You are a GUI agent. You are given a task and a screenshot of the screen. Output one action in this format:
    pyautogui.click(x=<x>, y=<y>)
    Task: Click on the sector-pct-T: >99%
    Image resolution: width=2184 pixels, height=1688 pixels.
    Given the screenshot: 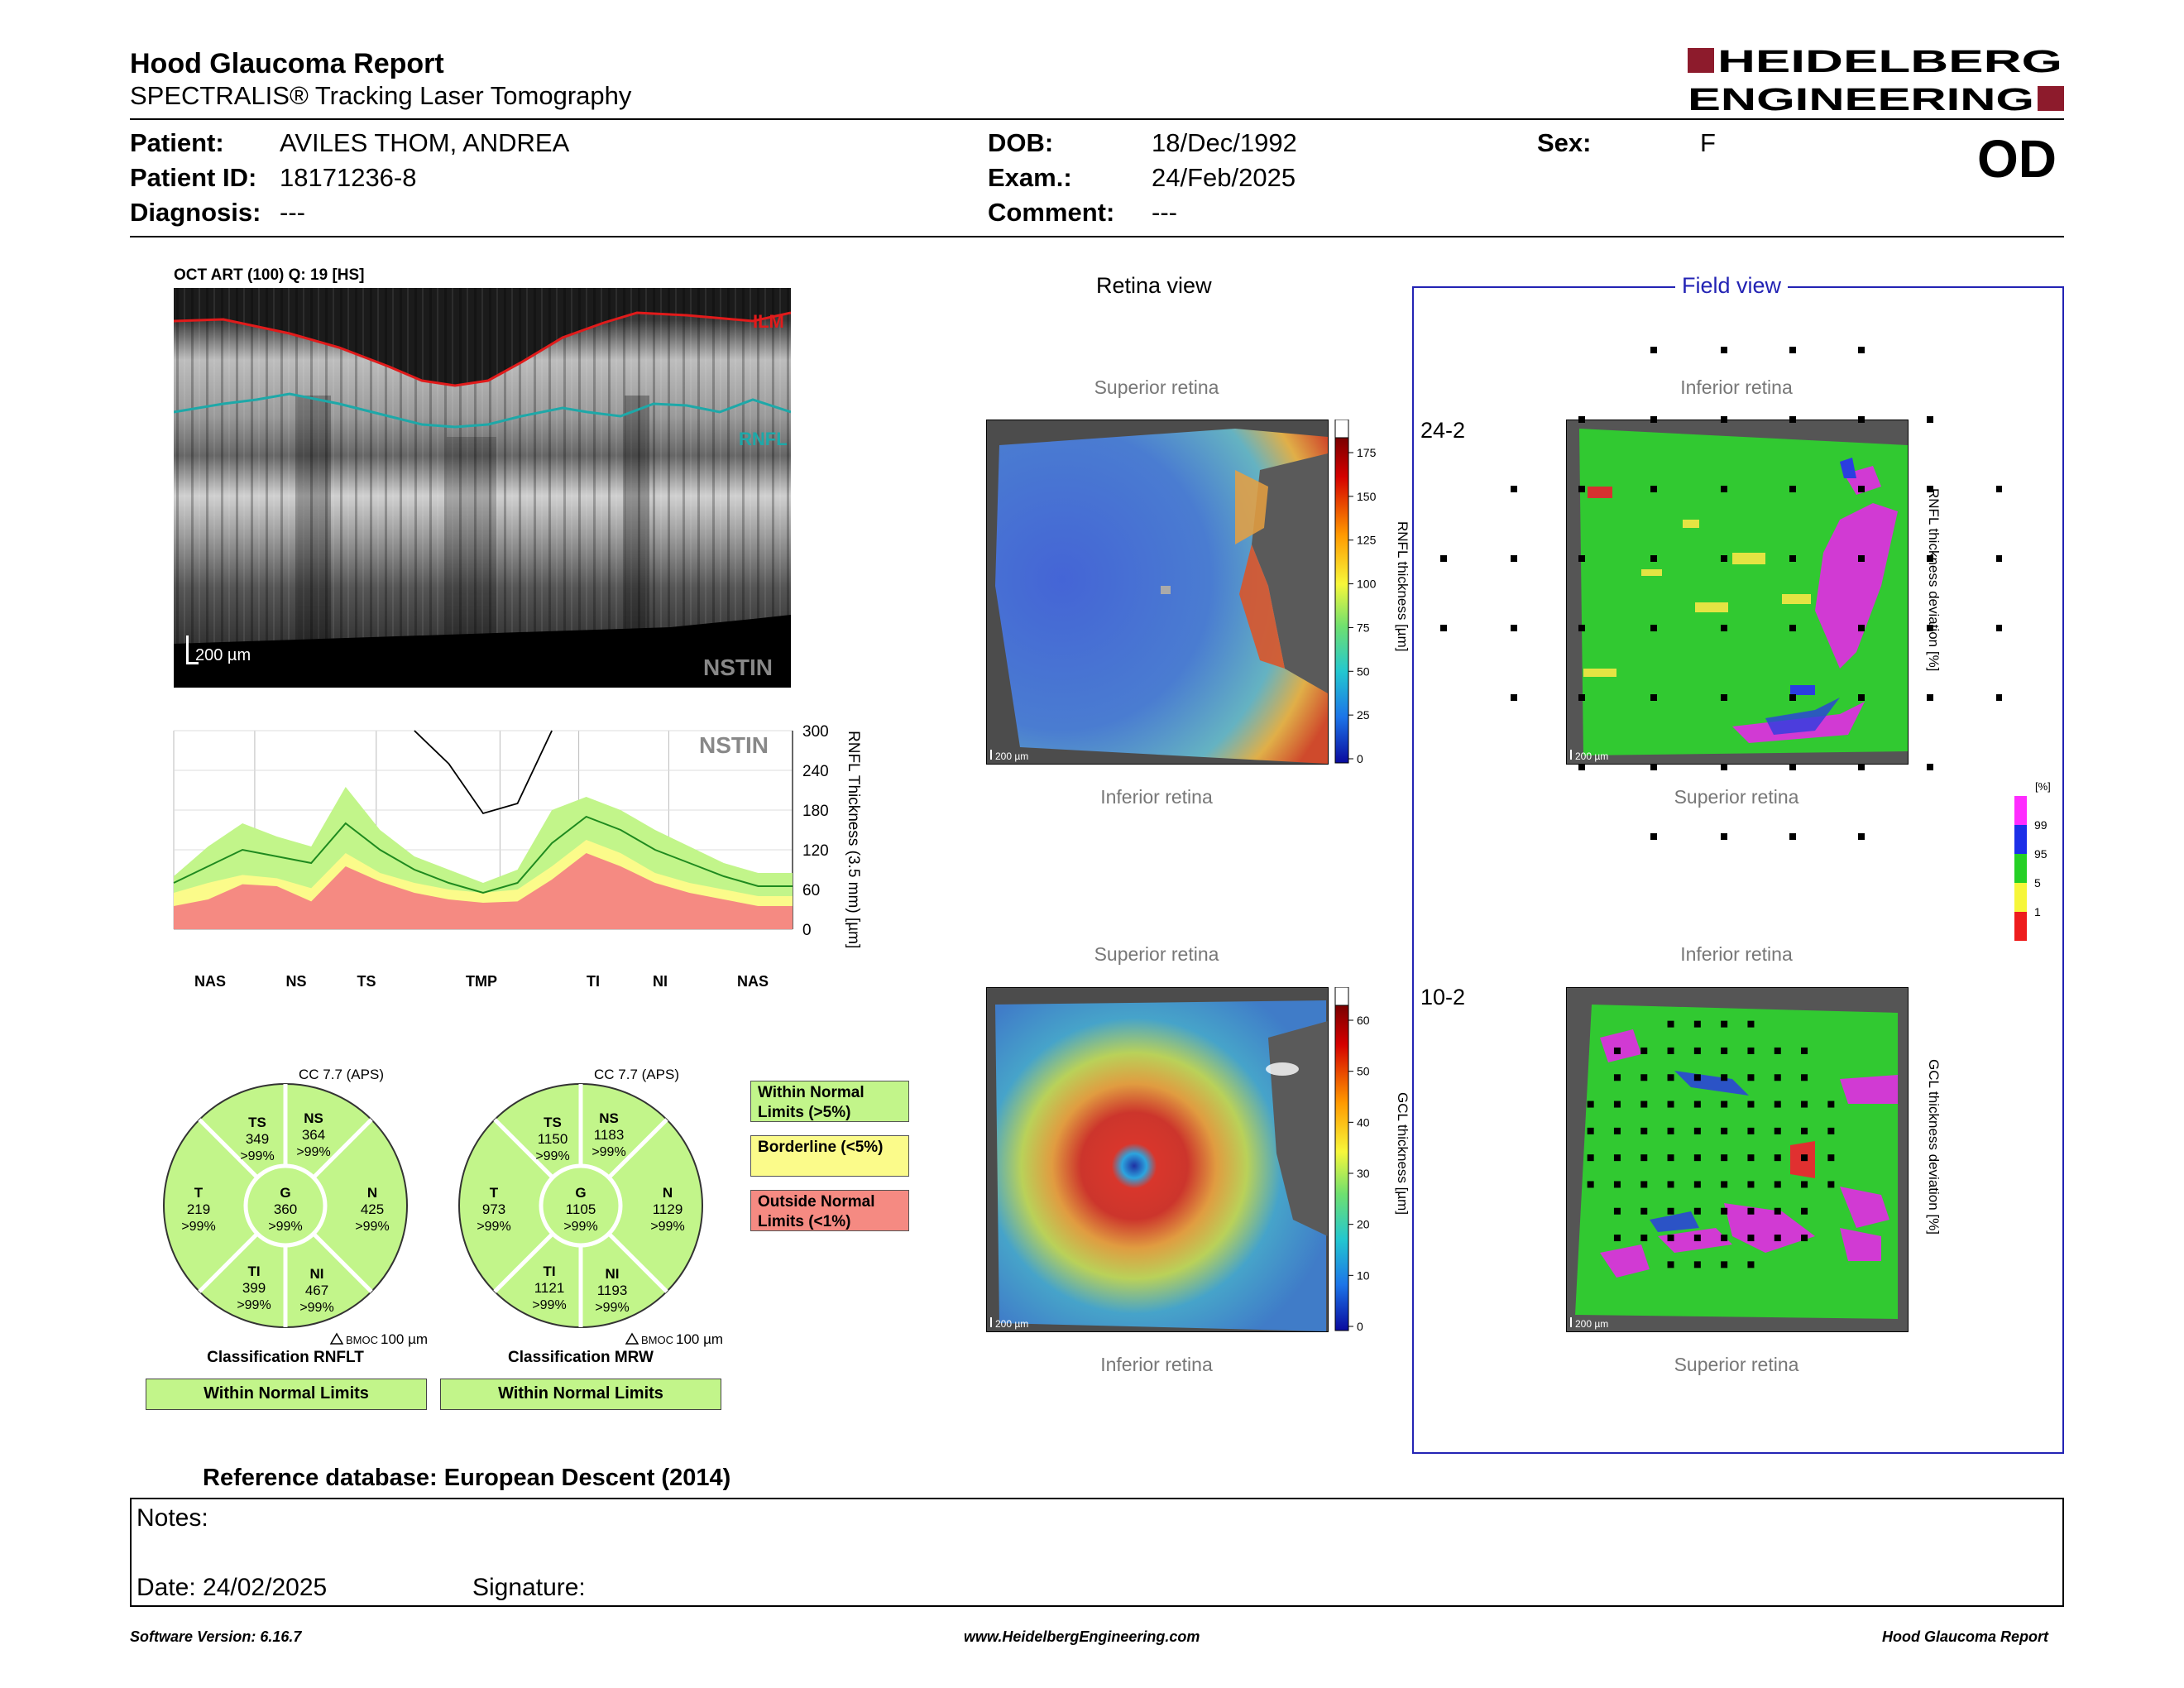 What is the action you would take?
    pyautogui.click(x=493, y=1227)
    